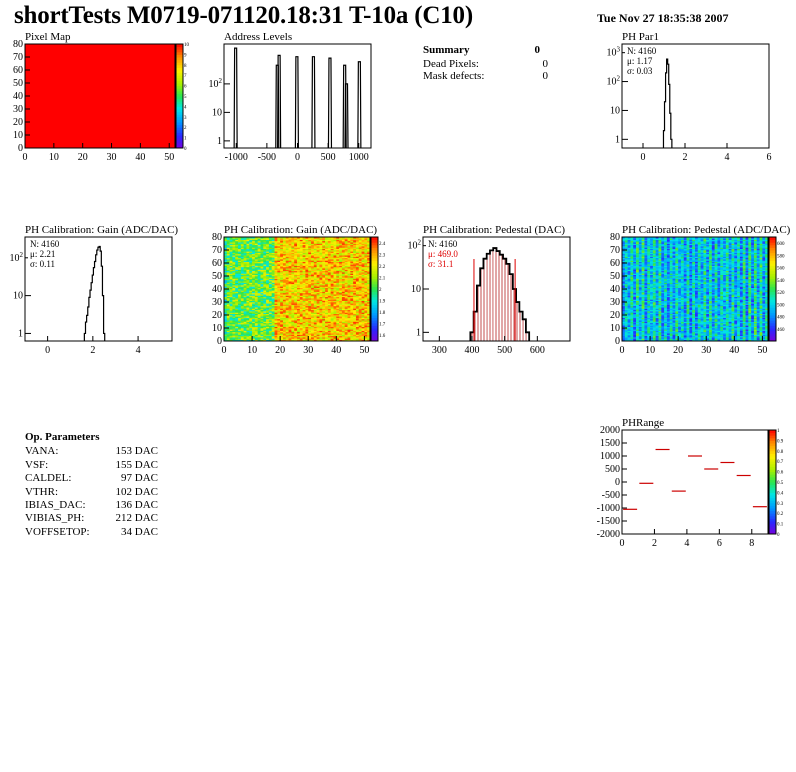 Image resolution: width=796 pixels, height=772 pixels. What do you see at coordinates (415, 245) in the screenshot?
I see `tick-label: 102` at bounding box center [415, 245].